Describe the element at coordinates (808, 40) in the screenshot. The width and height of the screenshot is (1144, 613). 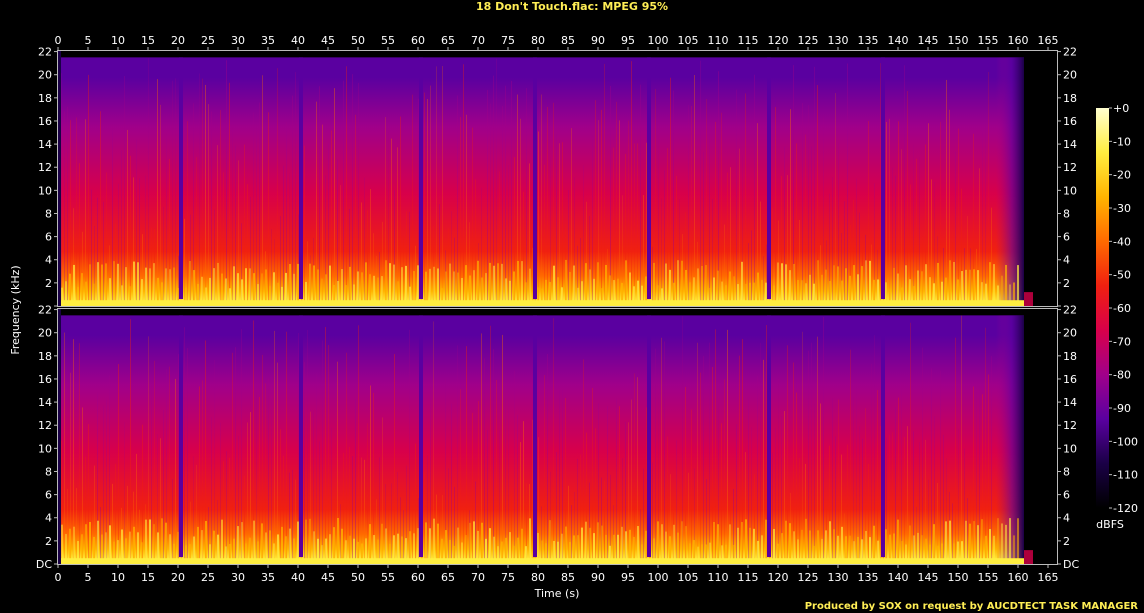
I see `x-tick-label: 125` at that location.